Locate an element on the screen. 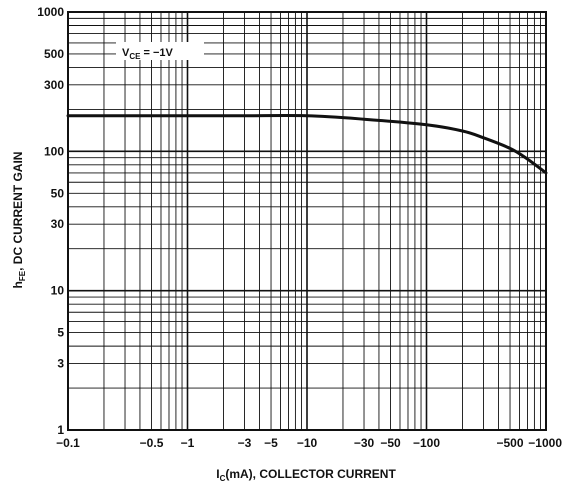 This screenshot has height=489, width=568. y-tick-label: 10 is located at coordinates (58, 291).